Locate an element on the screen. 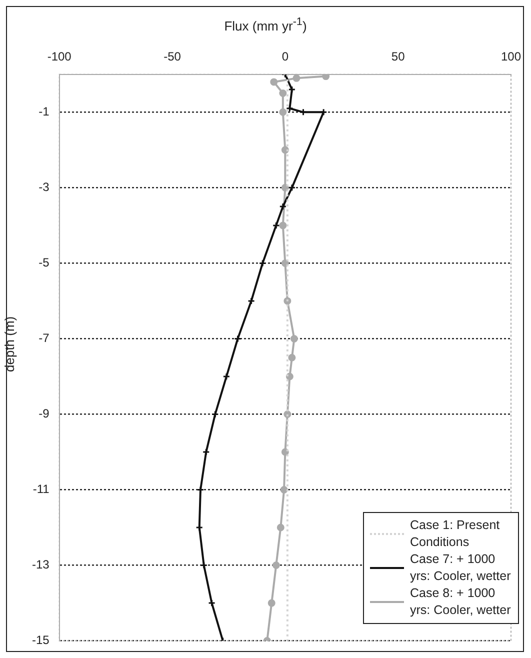  y-tick-label: -13 is located at coordinates (41, 565).